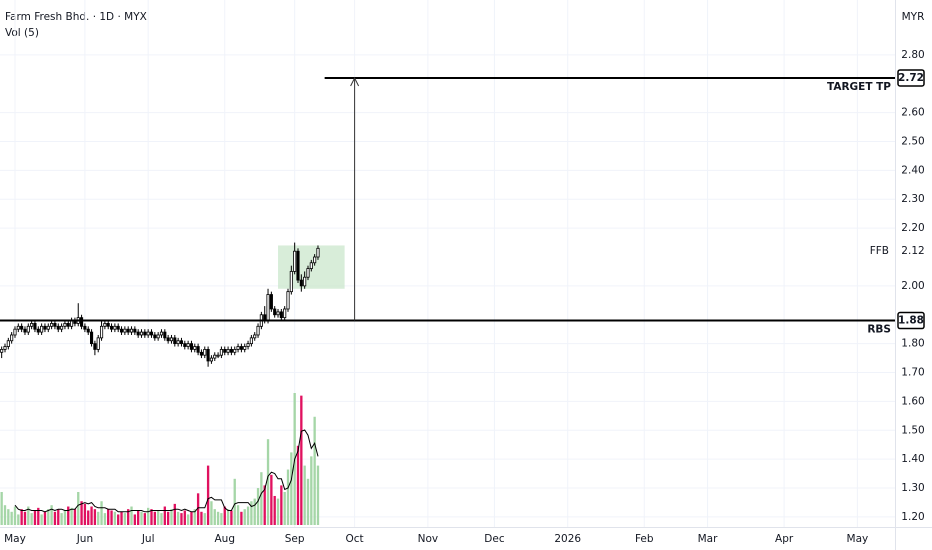  What do you see at coordinates (355, 81) in the screenshot?
I see `arrow-head` at bounding box center [355, 81].